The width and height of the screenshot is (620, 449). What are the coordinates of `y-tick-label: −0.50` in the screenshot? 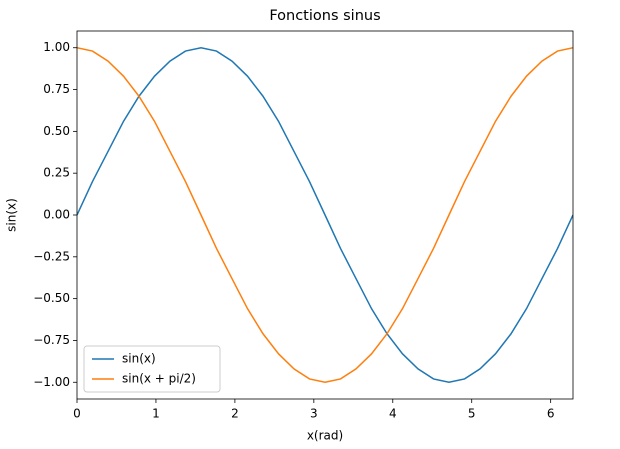 It's located at (51, 298).